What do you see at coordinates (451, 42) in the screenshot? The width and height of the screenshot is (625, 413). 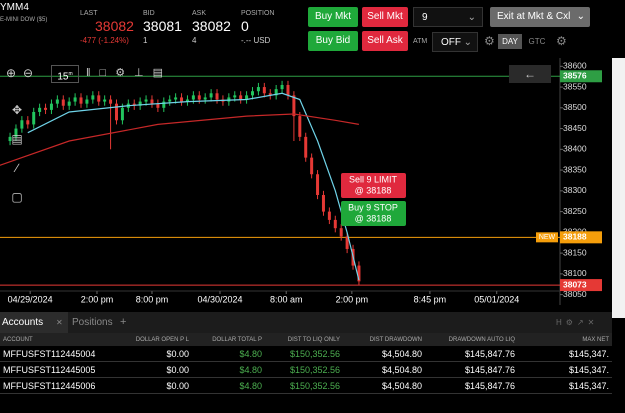 I see `atm-value: OFF` at bounding box center [451, 42].